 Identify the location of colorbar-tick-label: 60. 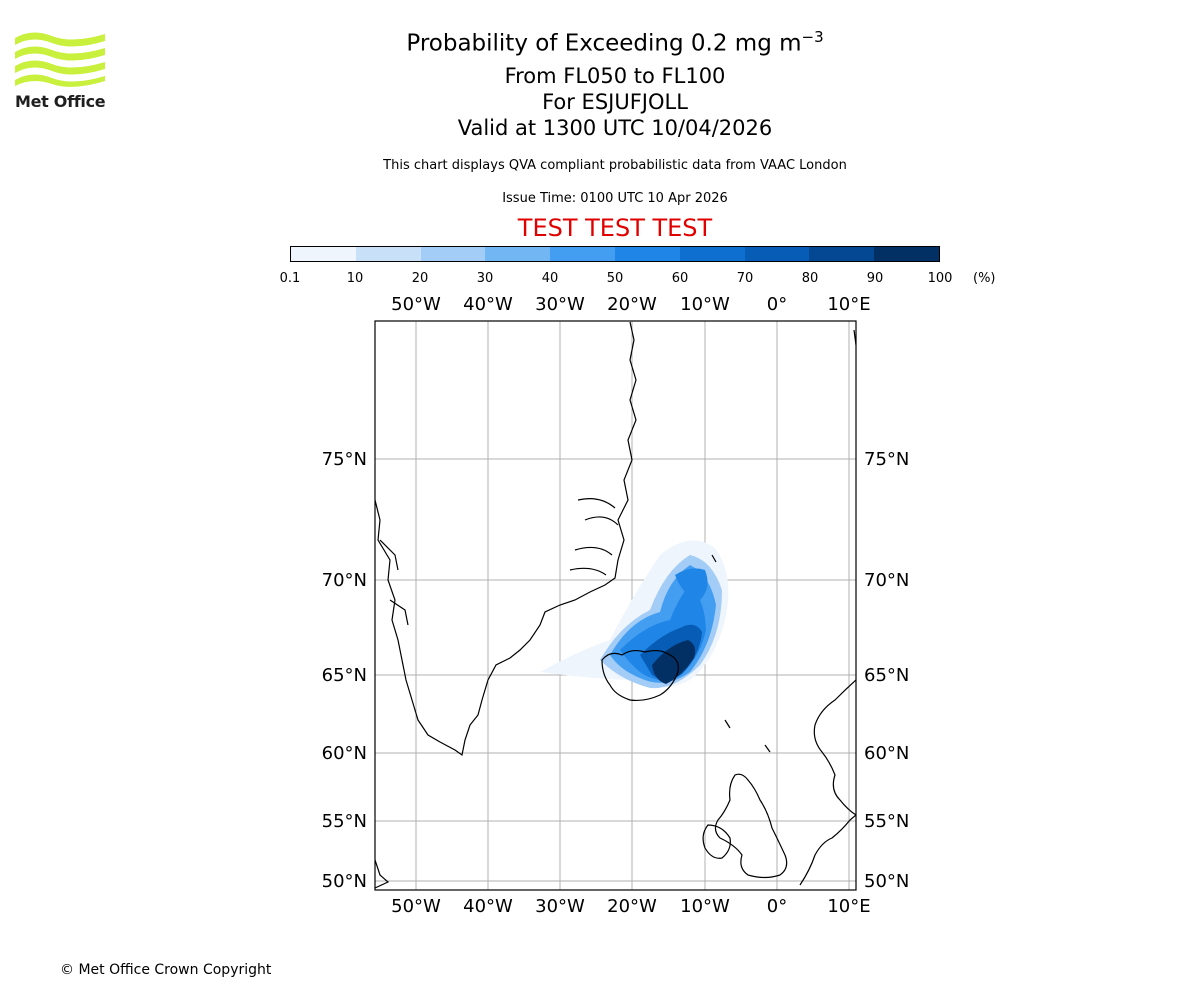
(680, 278).